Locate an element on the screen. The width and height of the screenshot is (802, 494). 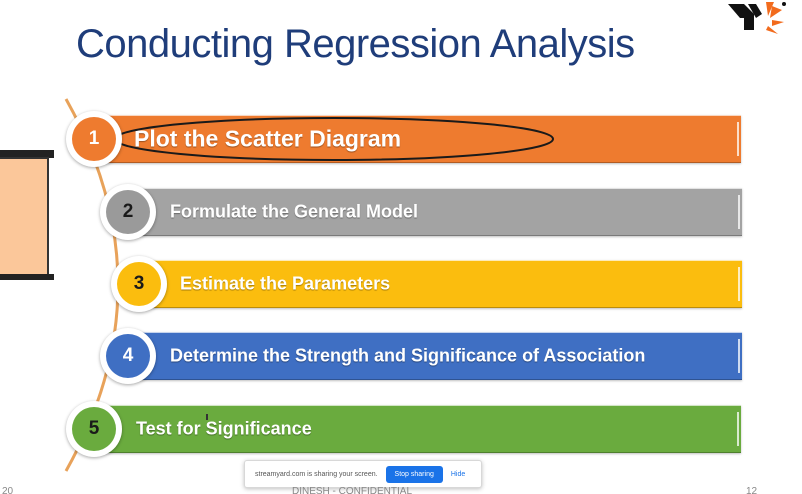
highlight-oval is located at coordinates (334, 139).